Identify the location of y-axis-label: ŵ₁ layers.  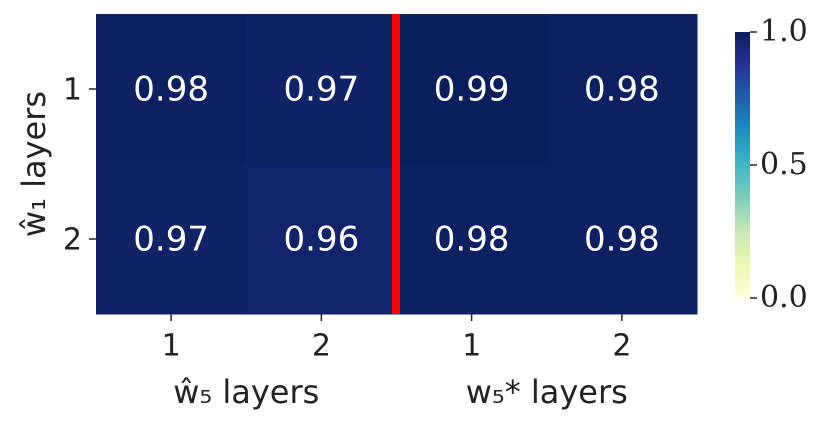
(34, 164).